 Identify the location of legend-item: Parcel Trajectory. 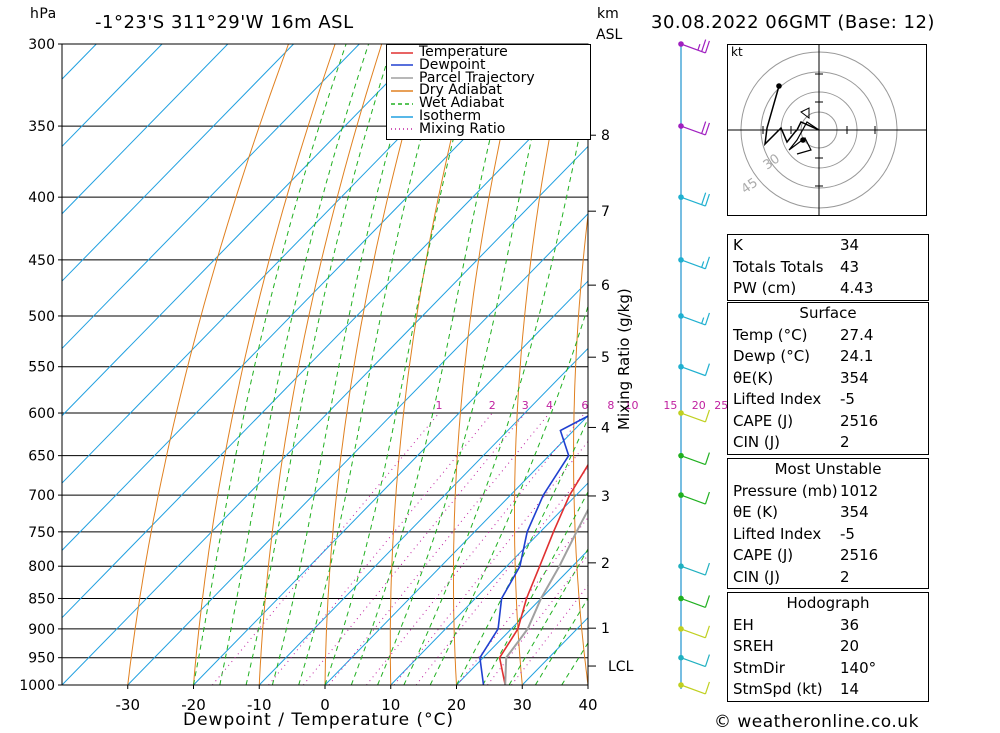
(463, 77).